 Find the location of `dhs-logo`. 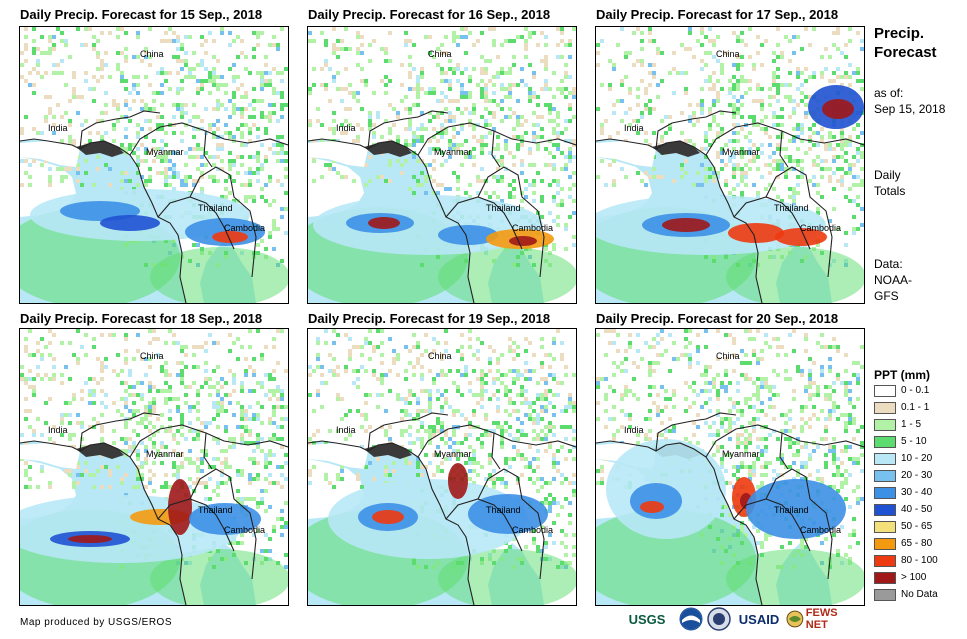

dhs-logo is located at coordinates (719, 619).